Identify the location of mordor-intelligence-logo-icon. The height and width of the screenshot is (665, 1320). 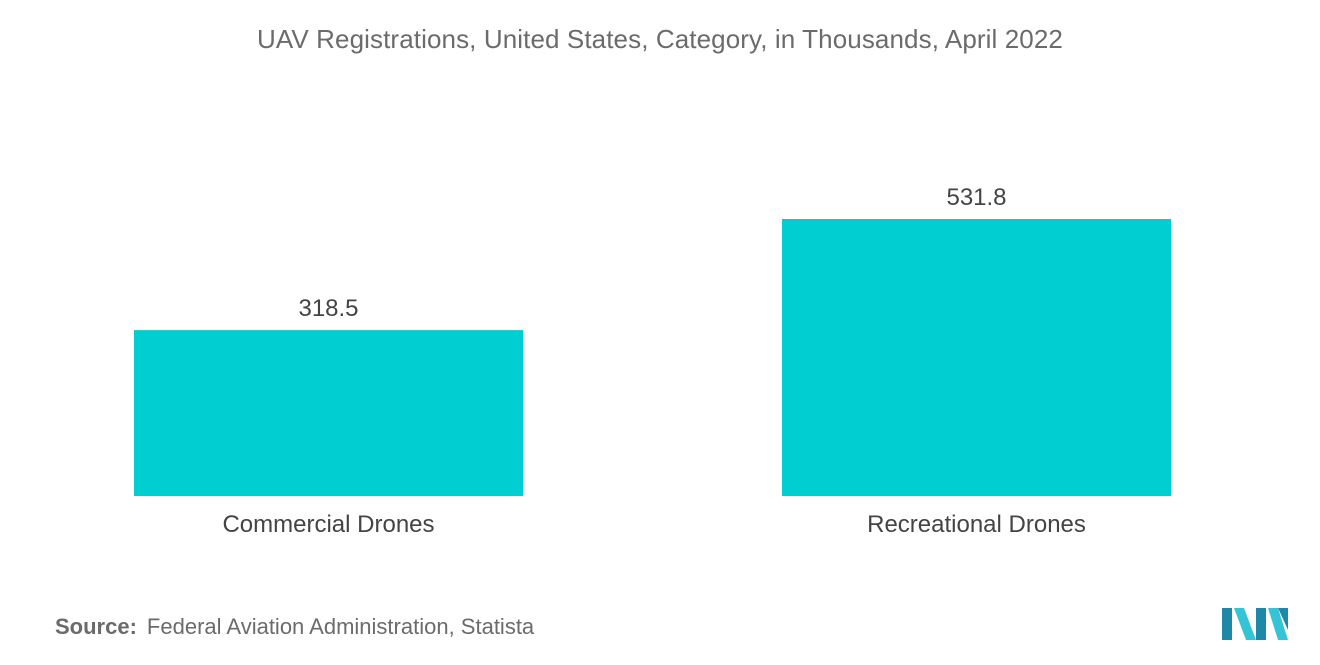
(1255, 624).